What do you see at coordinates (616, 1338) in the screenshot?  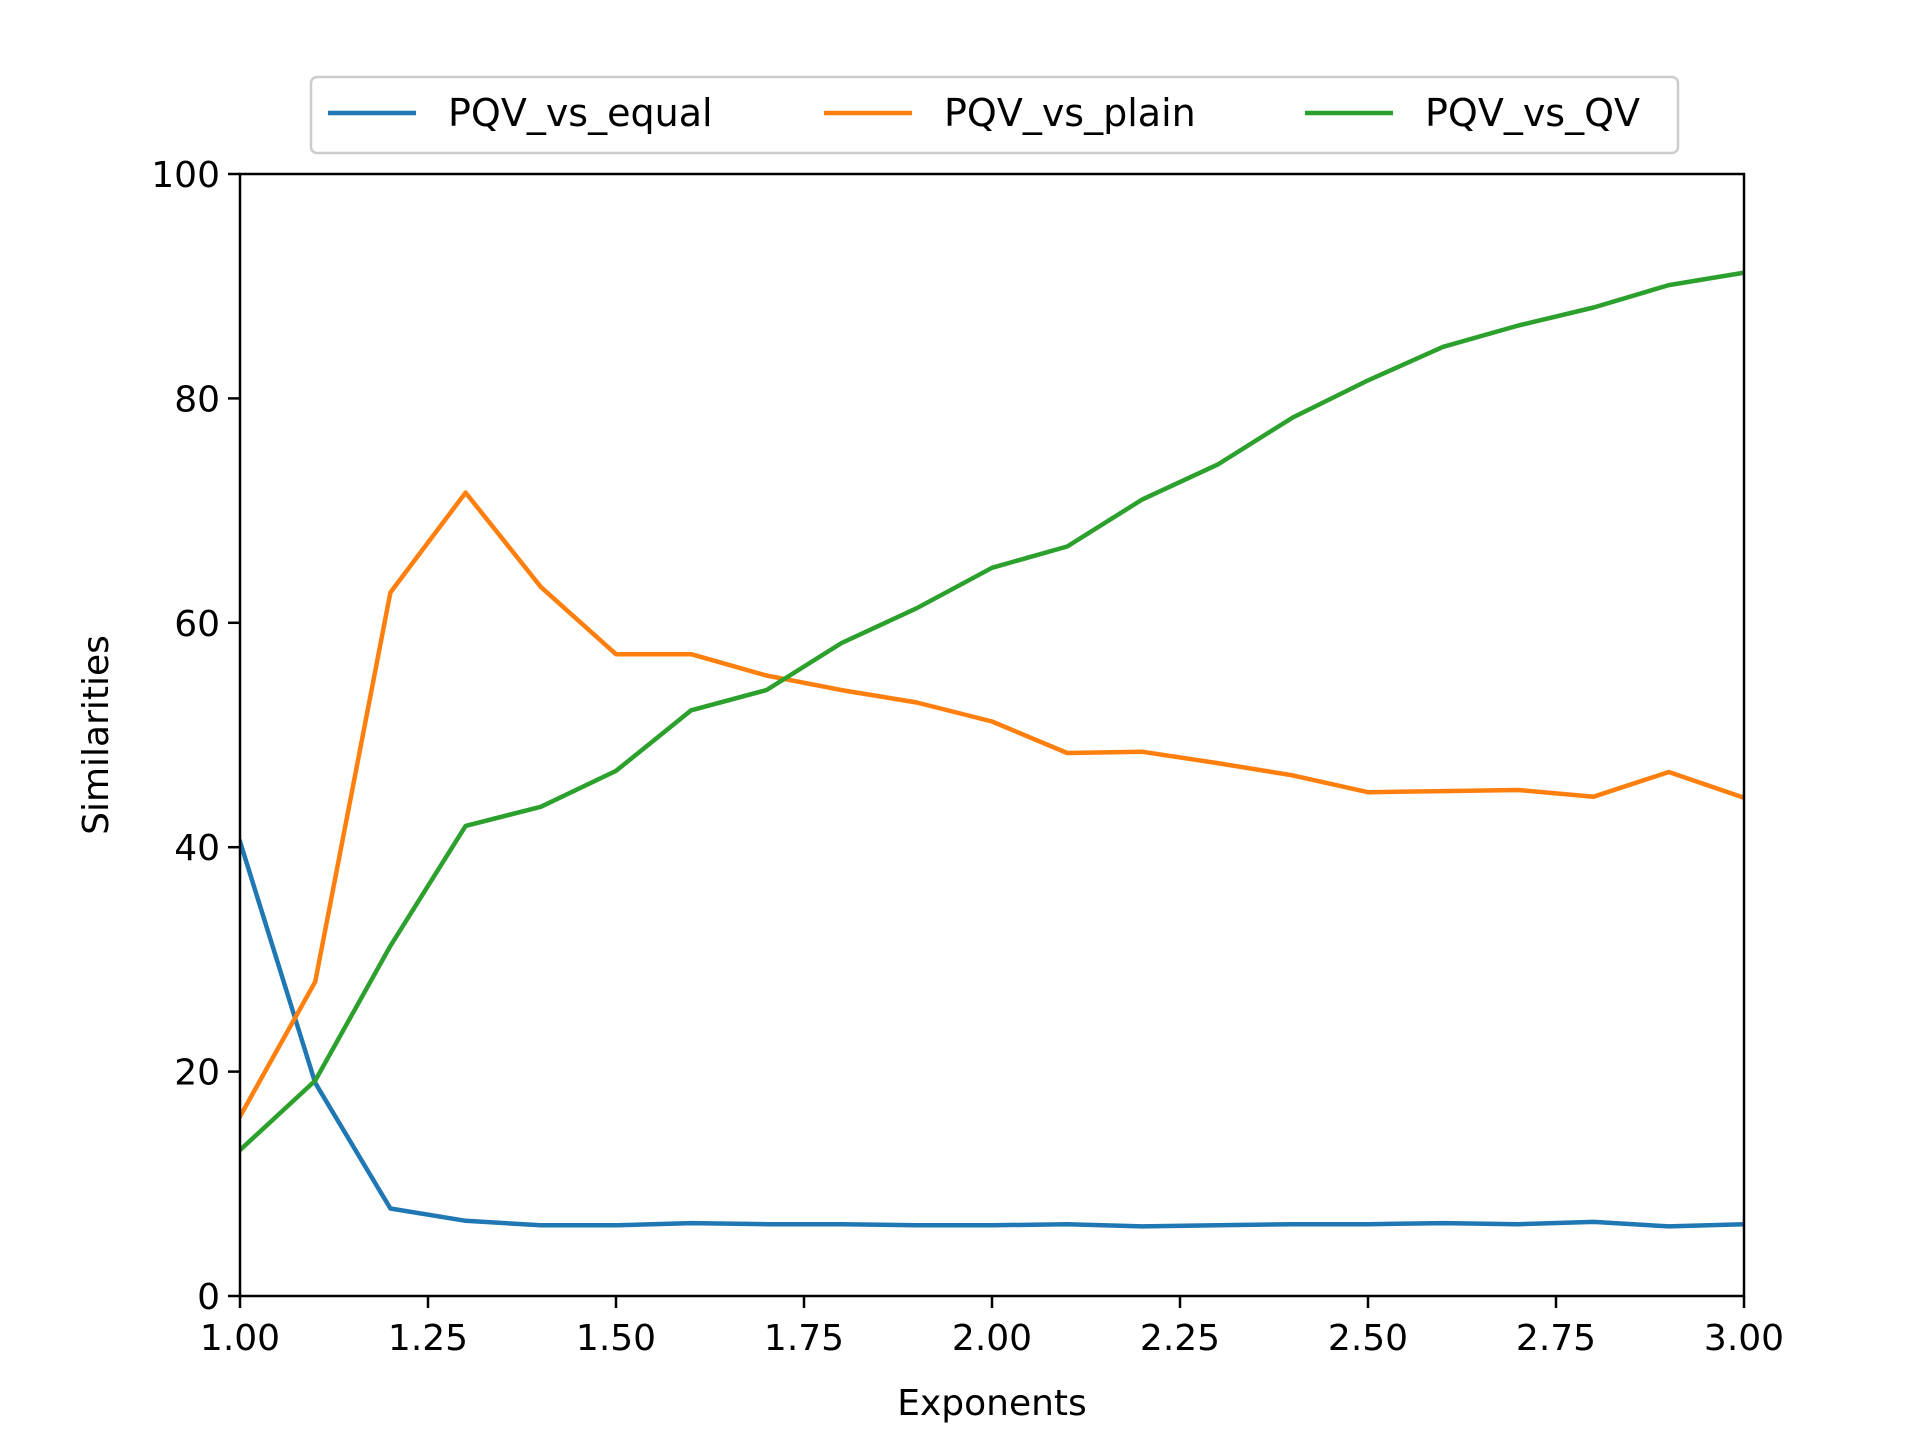 I see `x-tick-label: 1.50` at bounding box center [616, 1338].